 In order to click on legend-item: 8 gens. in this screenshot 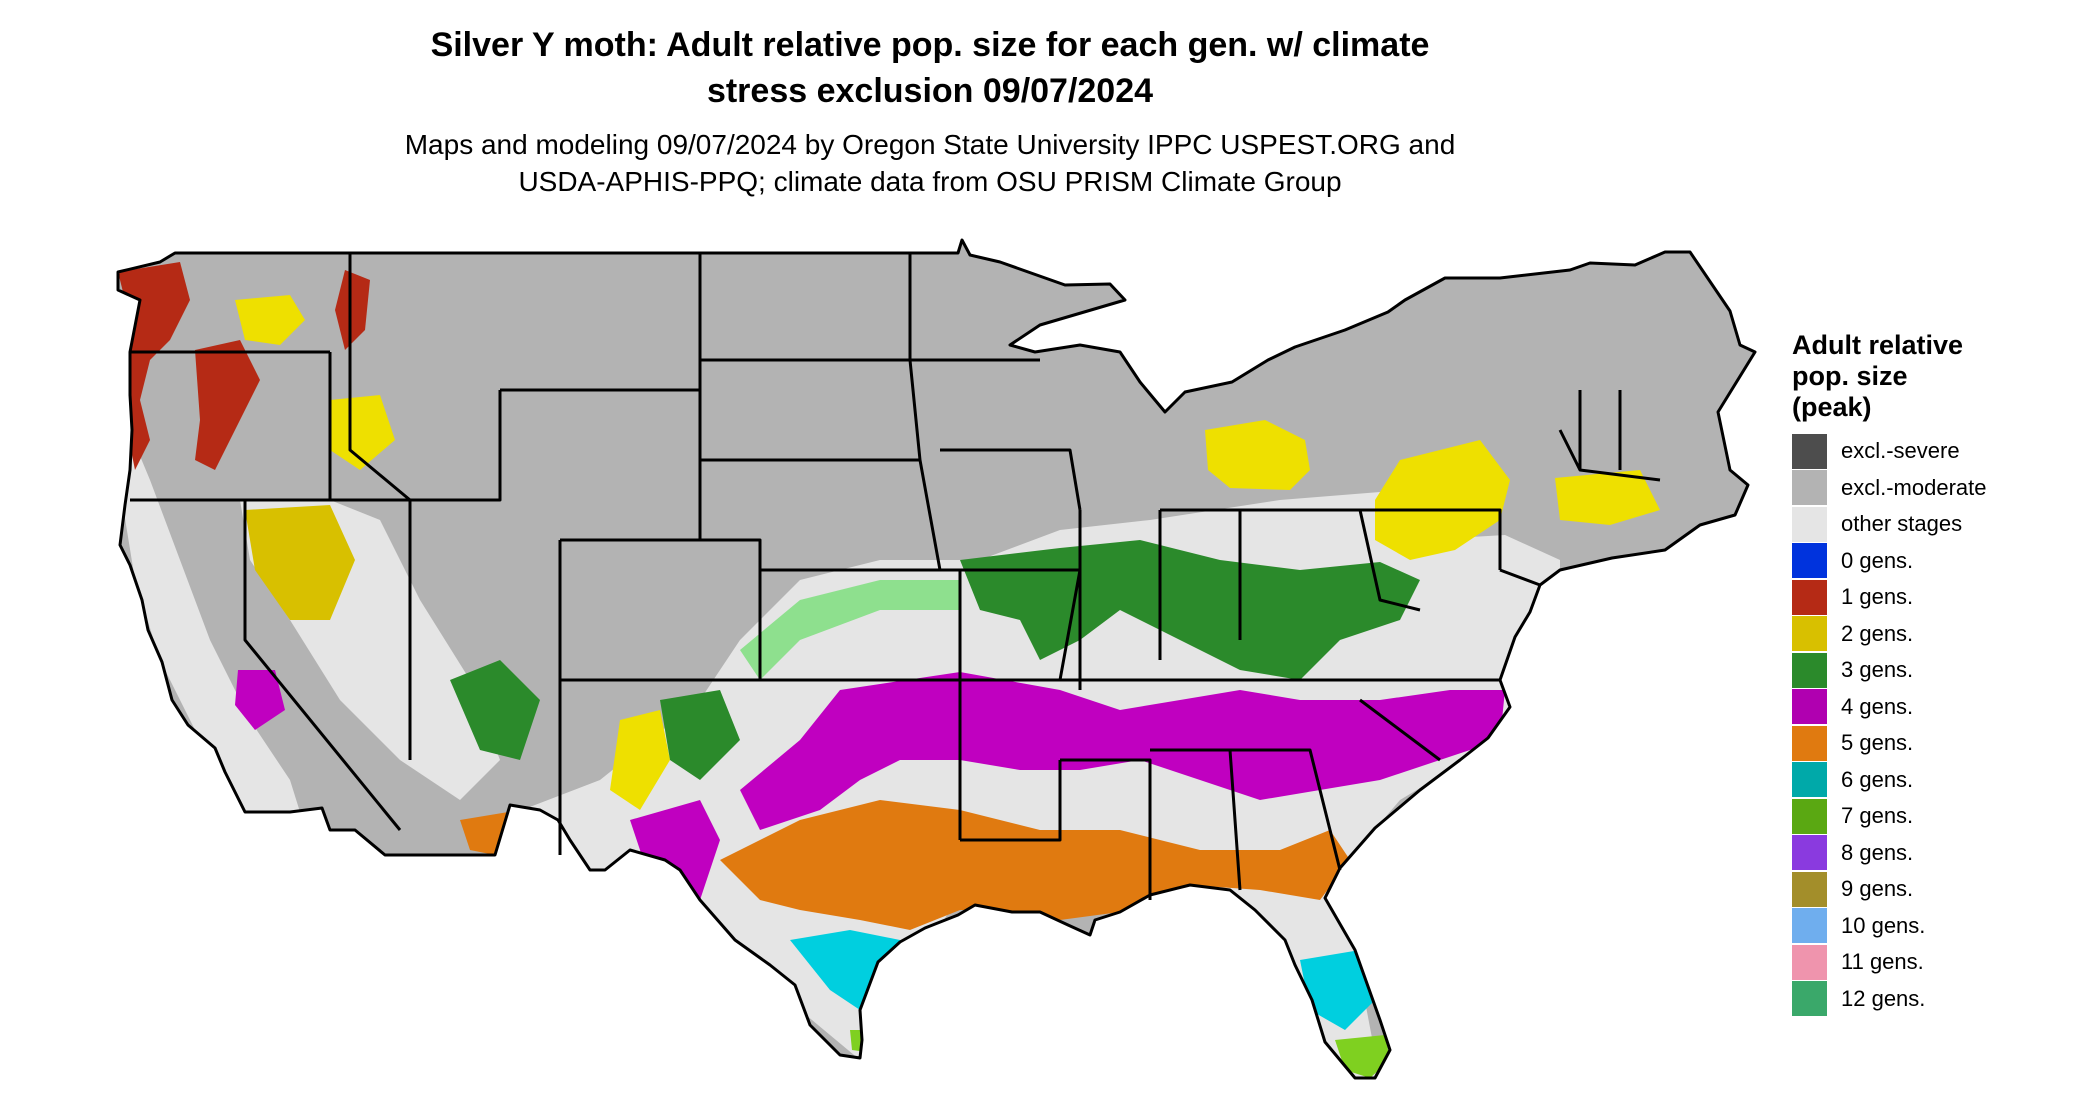, I will do `click(1942, 853)`.